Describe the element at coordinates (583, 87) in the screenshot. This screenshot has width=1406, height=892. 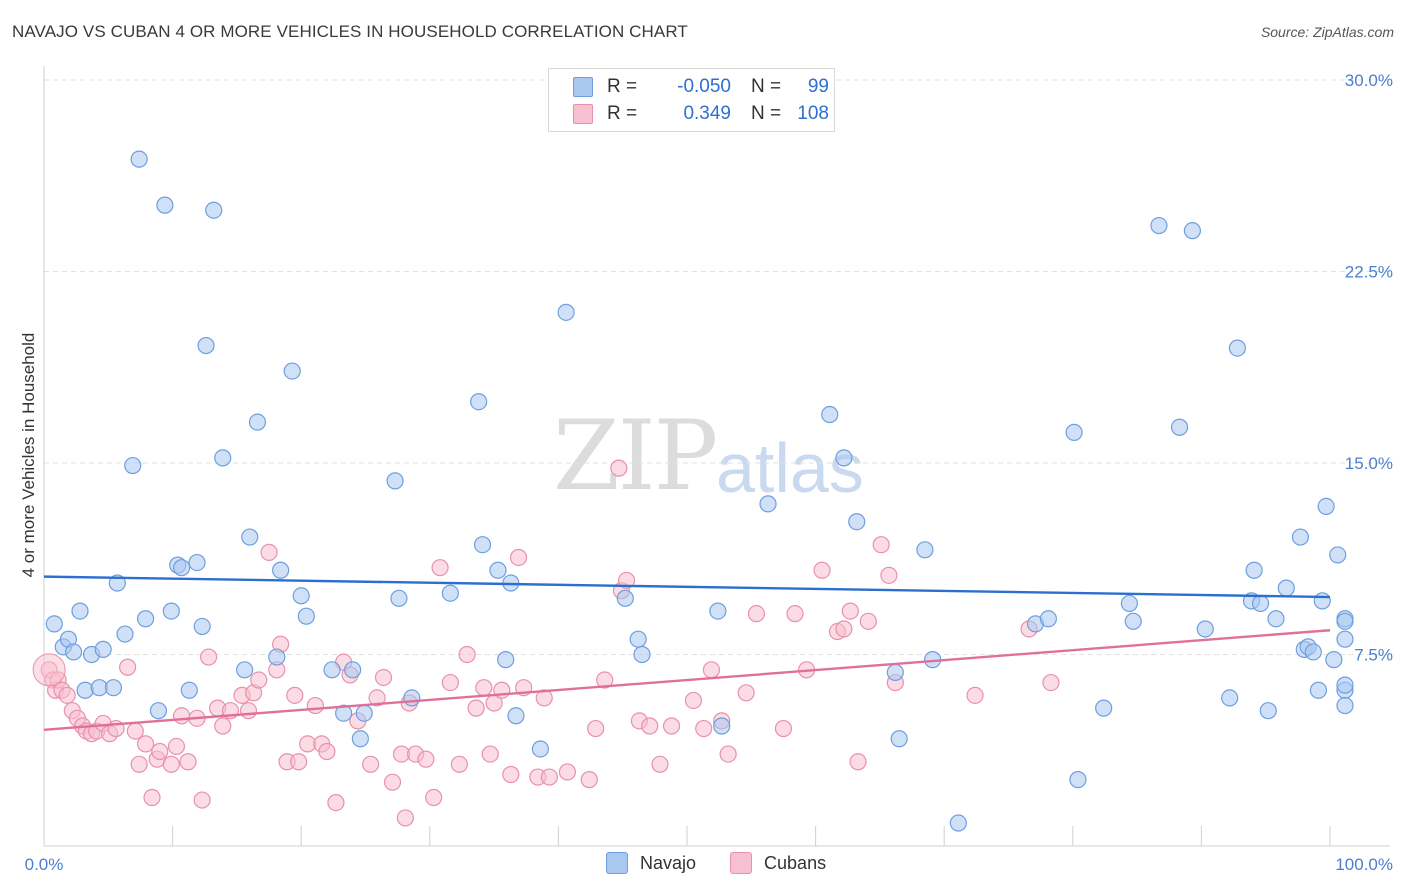
I see `navajo-swatch-icon` at that location.